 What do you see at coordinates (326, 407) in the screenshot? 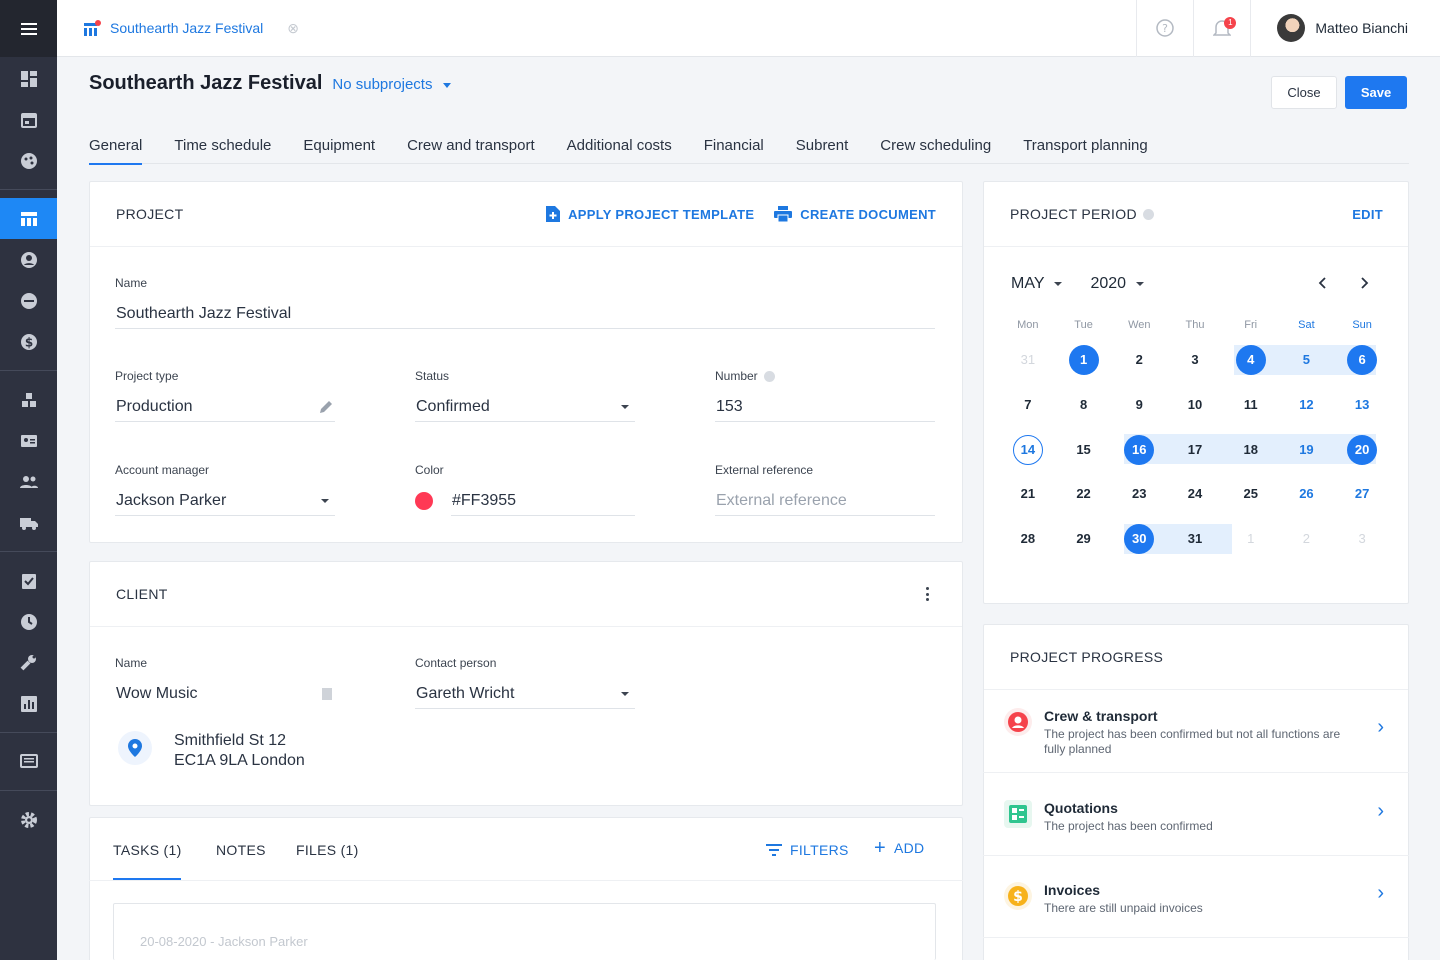
I see `pencil-icon` at bounding box center [326, 407].